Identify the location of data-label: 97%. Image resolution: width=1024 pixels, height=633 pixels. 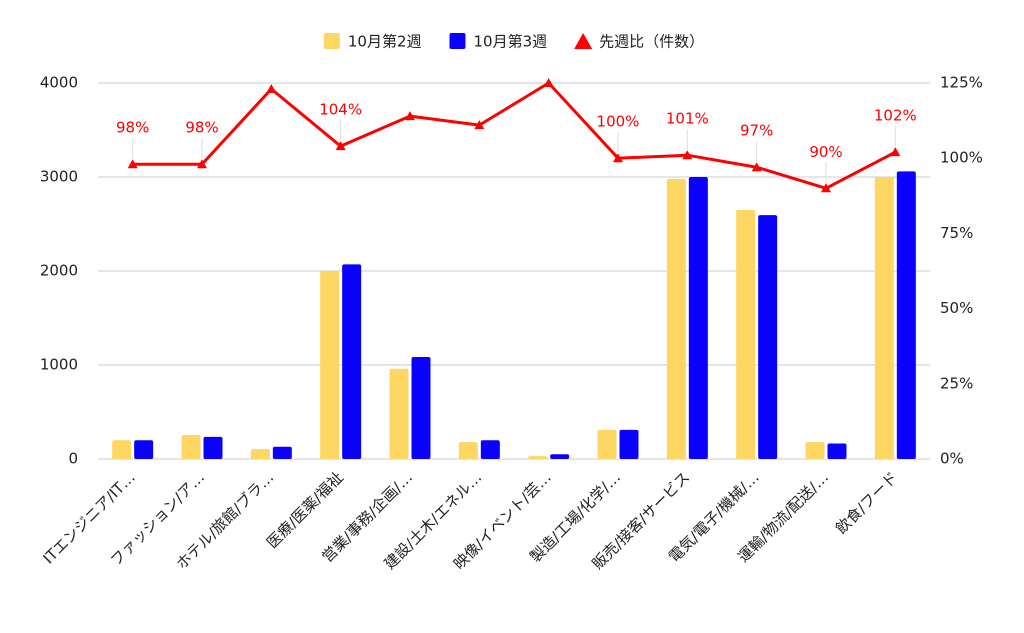
(756, 131).